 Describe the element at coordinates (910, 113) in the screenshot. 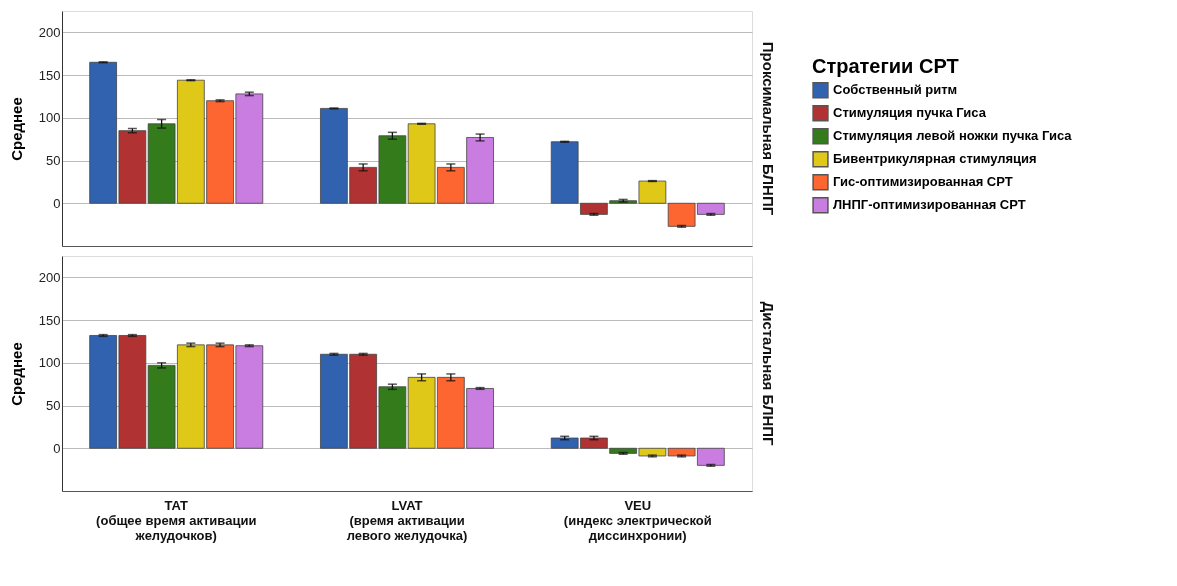

I see `legend-label: Стимуляция пучка Гиса` at that location.